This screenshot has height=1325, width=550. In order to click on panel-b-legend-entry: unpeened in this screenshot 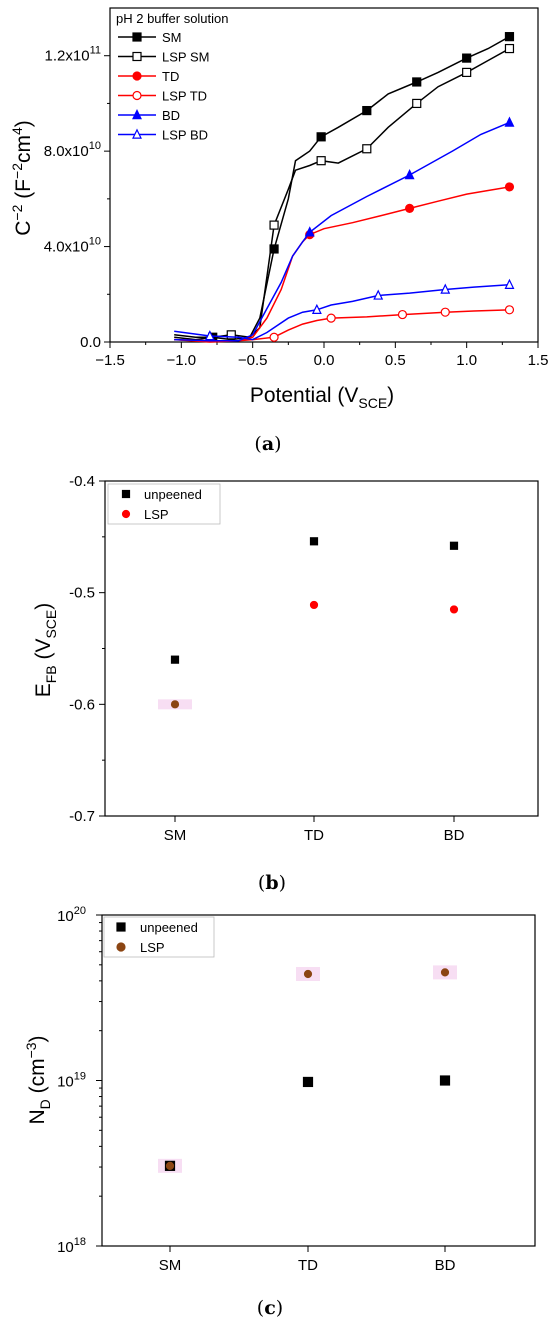, I will do `click(173, 494)`.